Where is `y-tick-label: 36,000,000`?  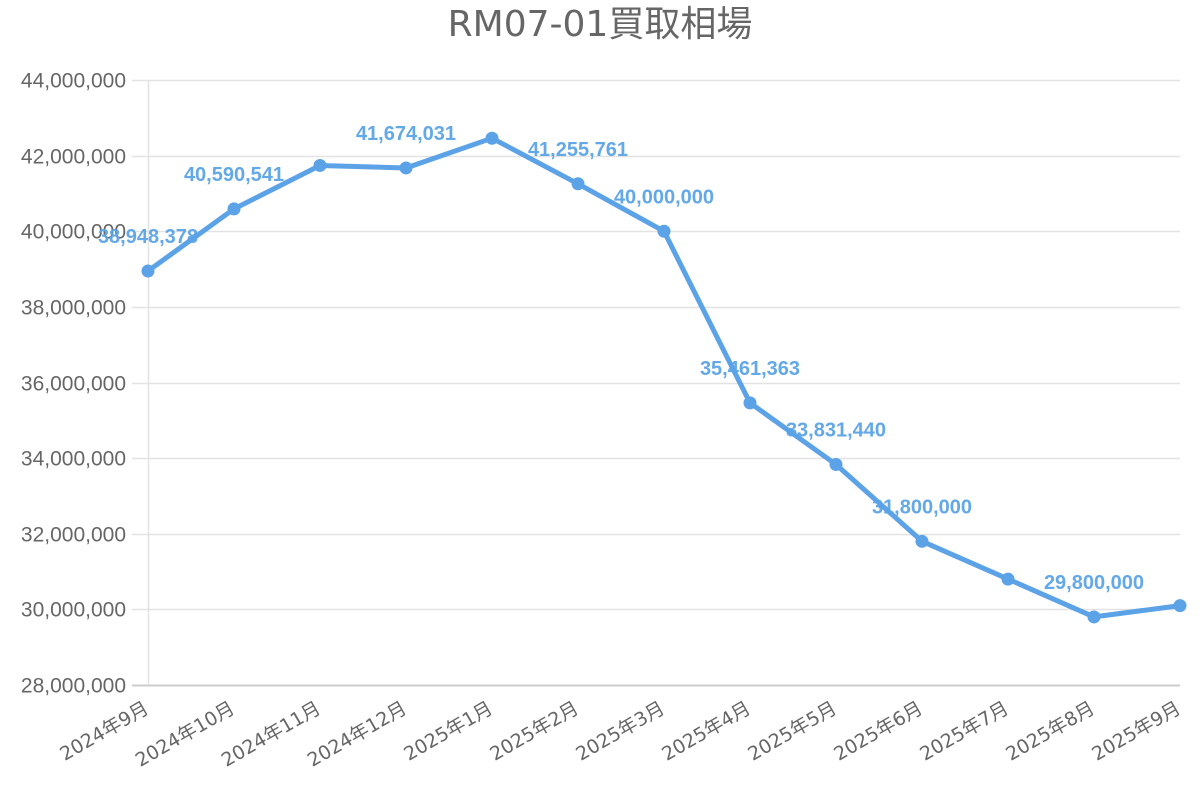 y-tick-label: 36,000,000 is located at coordinates (73, 384).